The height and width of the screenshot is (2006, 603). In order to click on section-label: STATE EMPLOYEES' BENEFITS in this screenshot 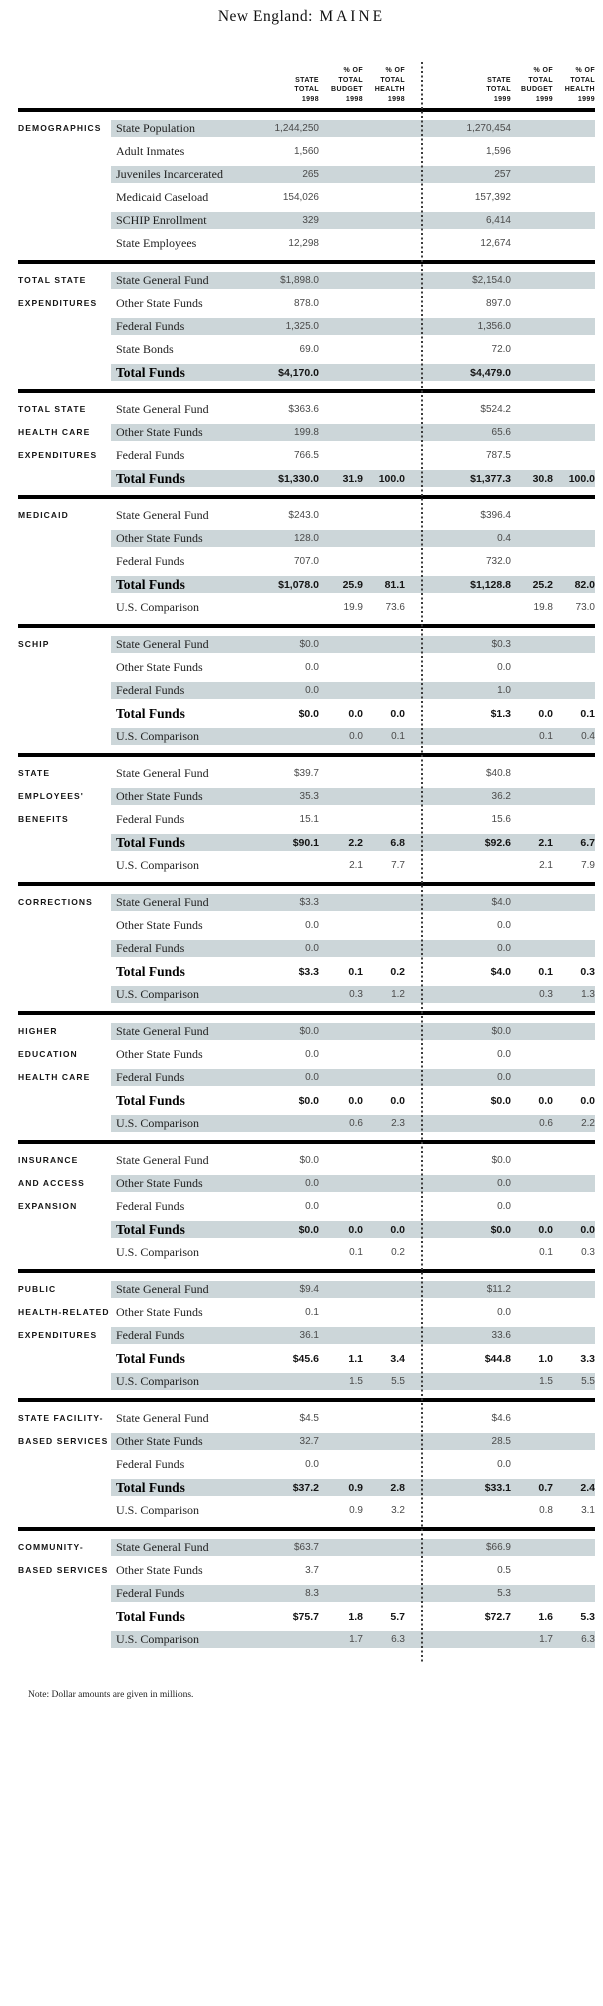, I will do `click(64, 819)`.